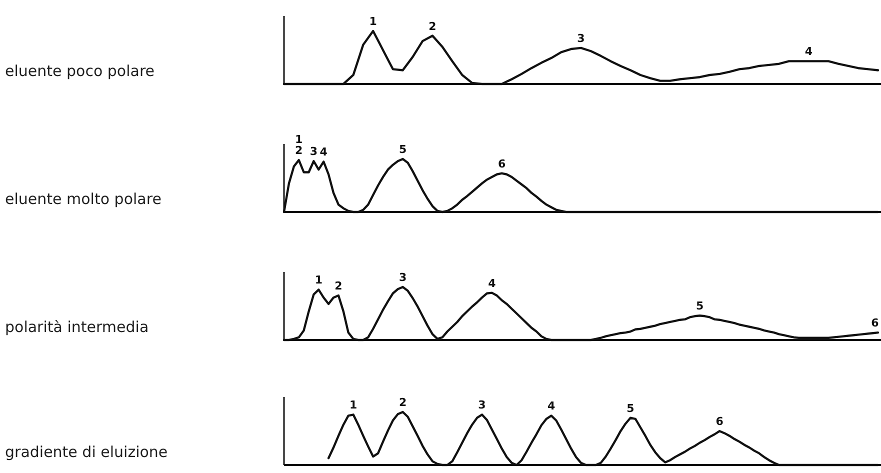 The height and width of the screenshot is (473, 881). Describe the element at coordinates (80, 71) in the screenshot. I see `y-axis-title: eluente poco polare` at that location.